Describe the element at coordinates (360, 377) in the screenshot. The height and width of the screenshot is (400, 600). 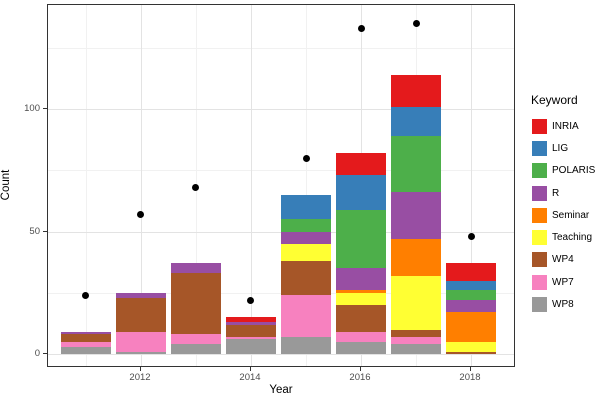
I see `x-tick-label: 2016` at that location.